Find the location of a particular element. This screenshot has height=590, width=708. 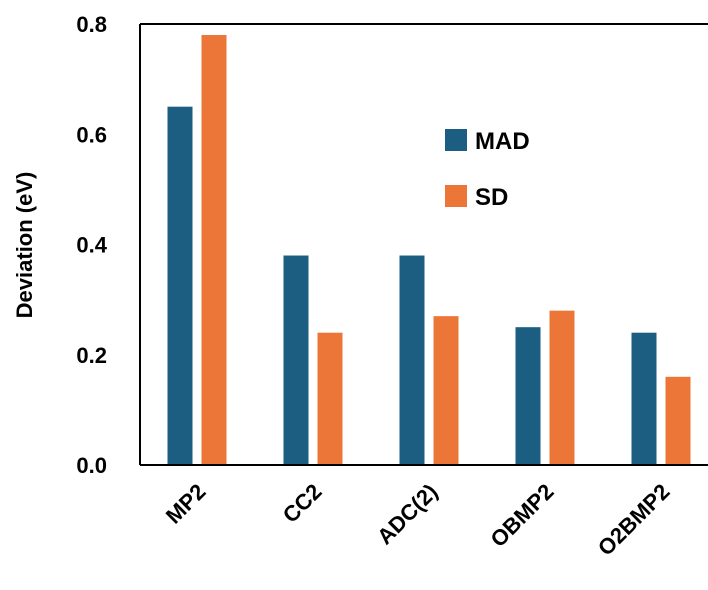

x-category-label: ADC(2) is located at coordinates (407, 514).